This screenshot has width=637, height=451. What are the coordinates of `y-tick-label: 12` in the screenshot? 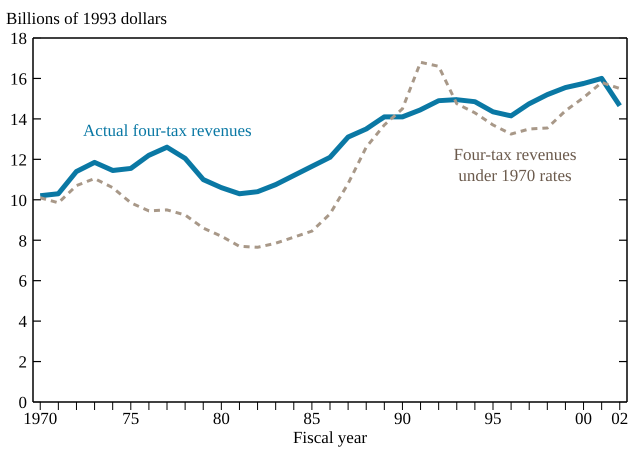 It's located at (18, 160).